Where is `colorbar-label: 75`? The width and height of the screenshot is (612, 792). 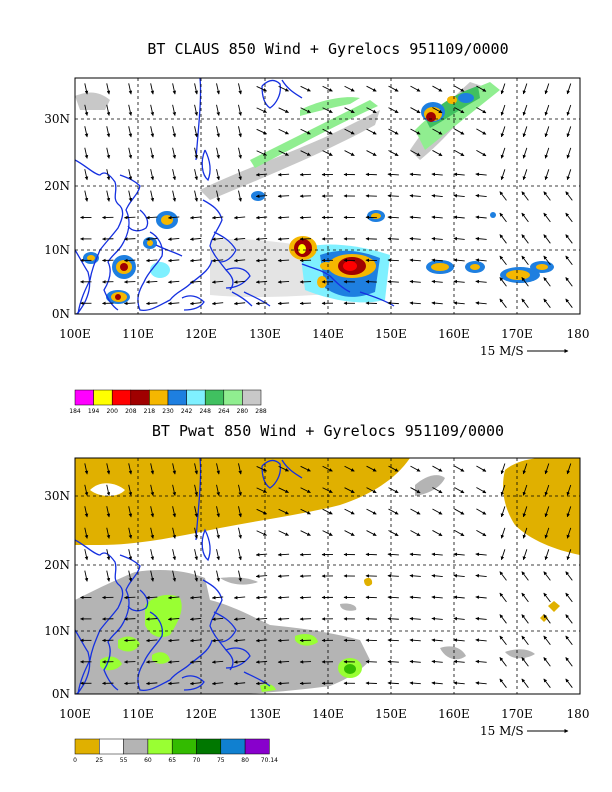
colorbar-label: 75 is located at coordinates (221, 760).